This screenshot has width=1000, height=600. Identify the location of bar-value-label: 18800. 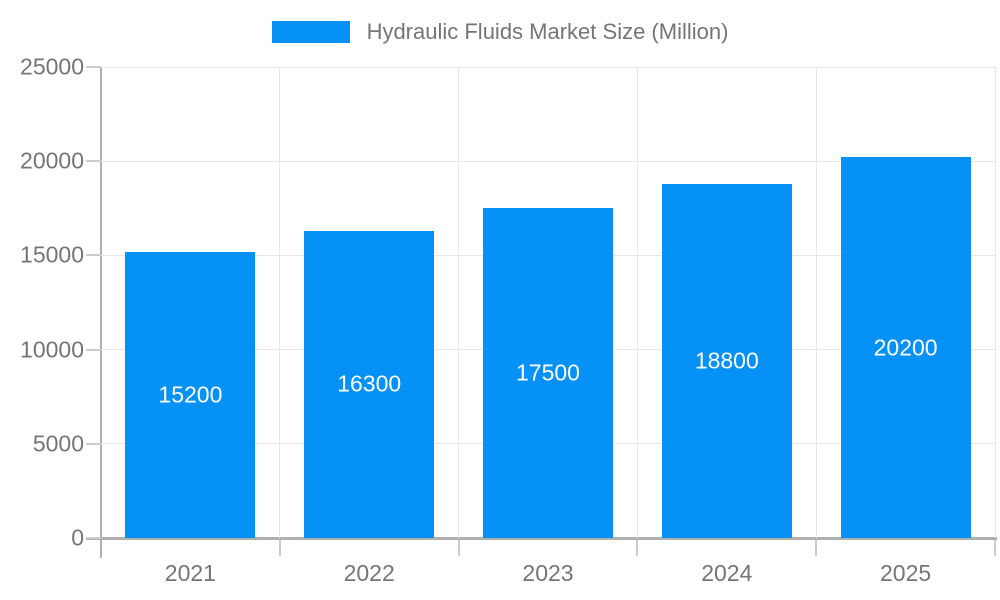
(726, 360).